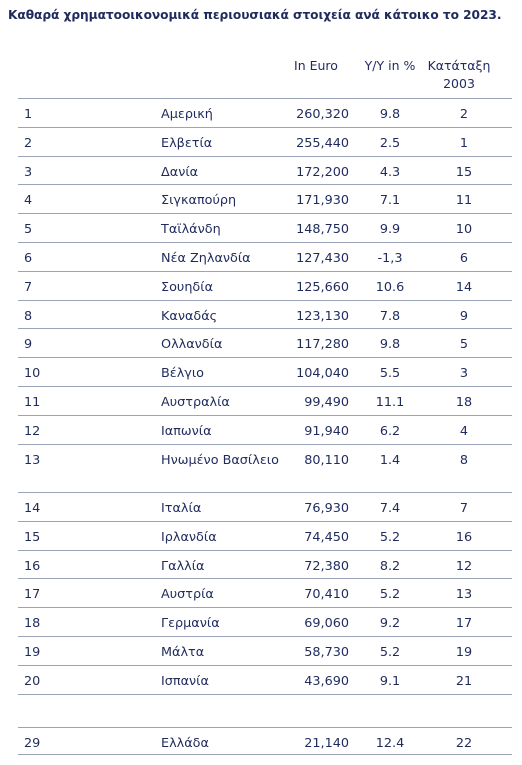 This screenshot has height=765, width=522. What do you see at coordinates (265, 710) in the screenshot?
I see `table-gap-row` at bounding box center [265, 710].